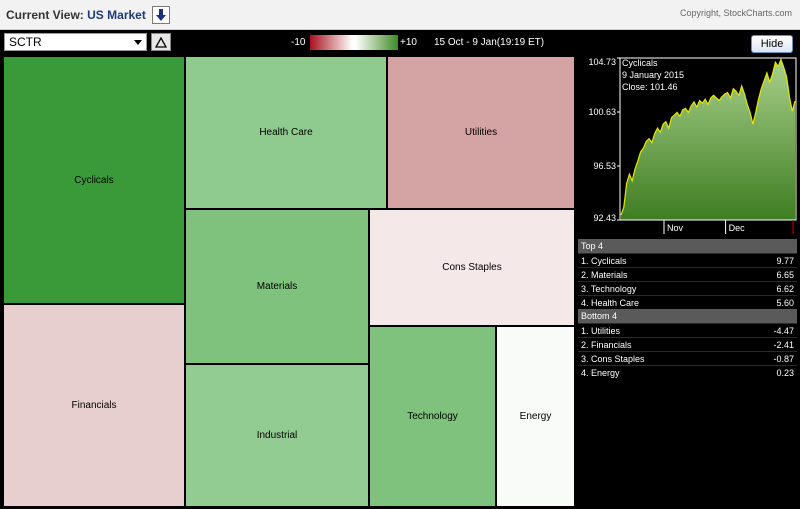 The width and height of the screenshot is (800, 509). Describe the element at coordinates (675, 228) in the screenshot. I see `x-tick-label: Nov` at that location.